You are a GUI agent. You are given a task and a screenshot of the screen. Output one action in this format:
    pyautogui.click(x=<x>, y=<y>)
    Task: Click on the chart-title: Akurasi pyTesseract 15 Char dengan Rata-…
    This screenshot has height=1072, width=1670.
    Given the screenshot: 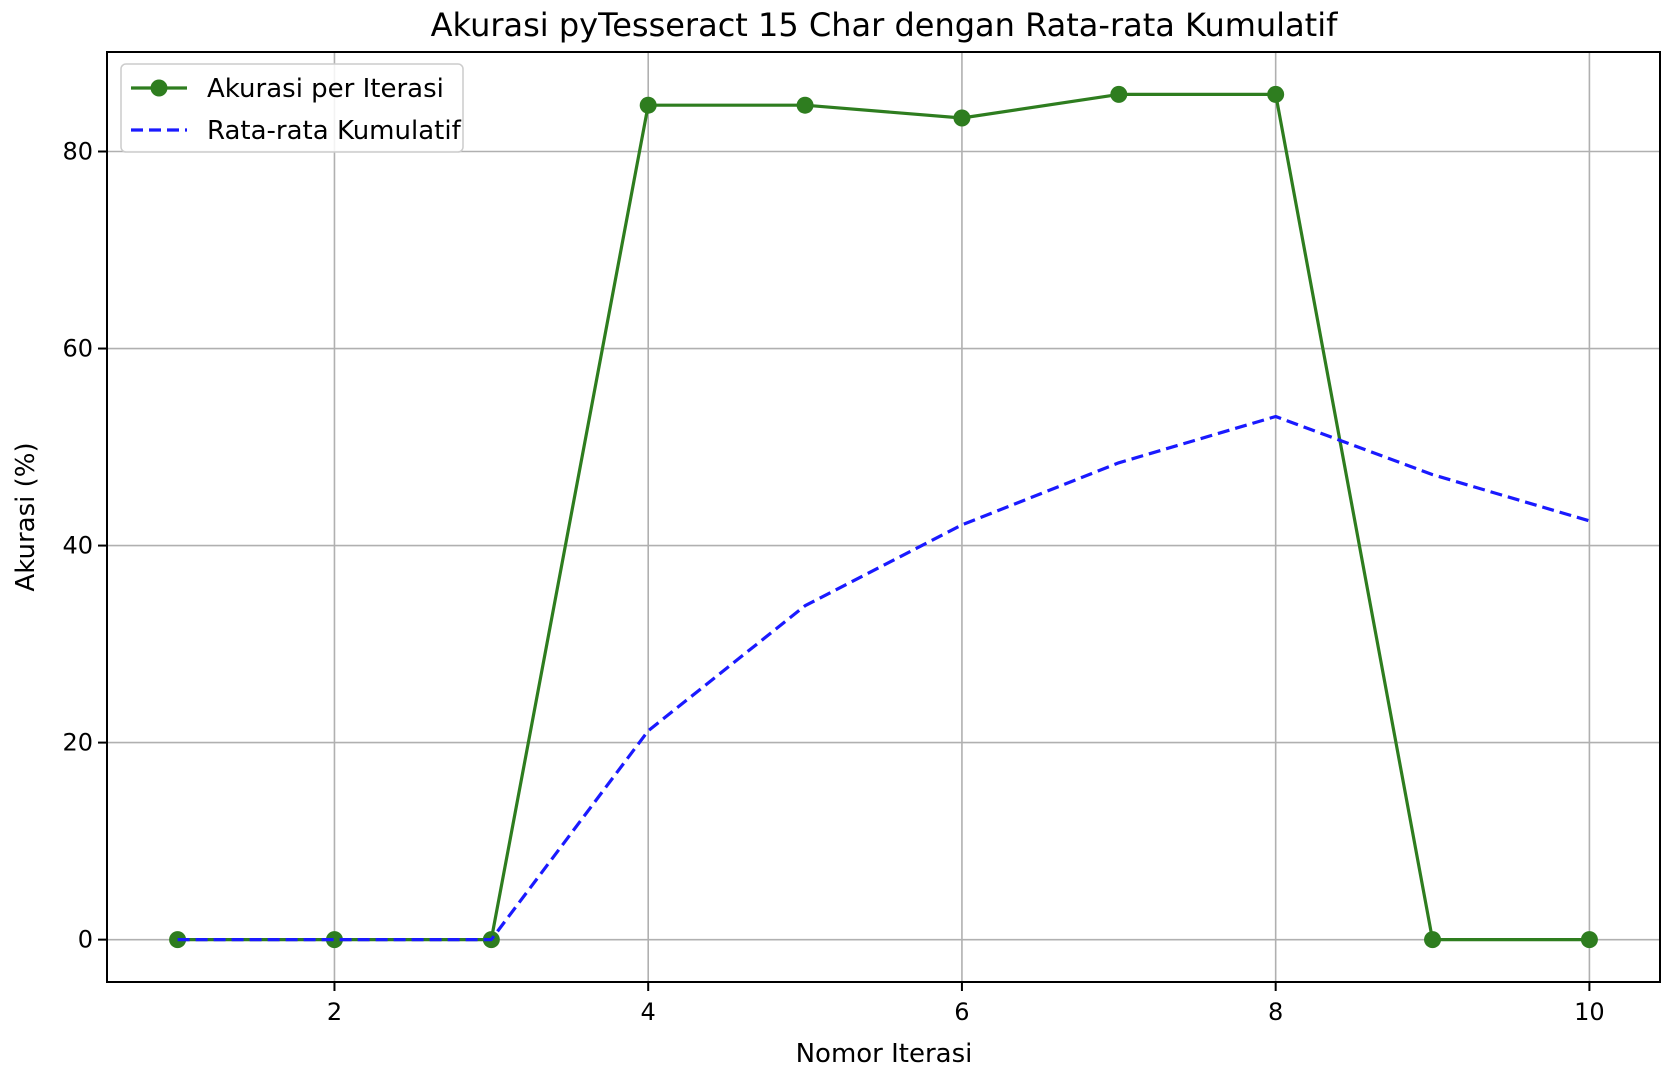 What is the action you would take?
    pyautogui.click(x=884, y=25)
    